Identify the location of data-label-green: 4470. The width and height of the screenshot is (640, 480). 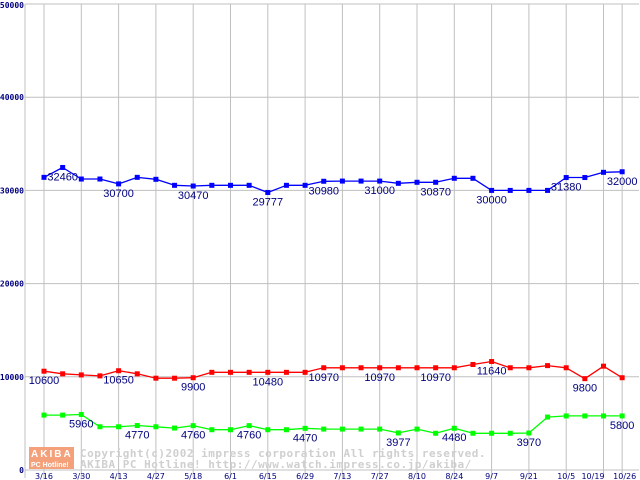
(305, 438).